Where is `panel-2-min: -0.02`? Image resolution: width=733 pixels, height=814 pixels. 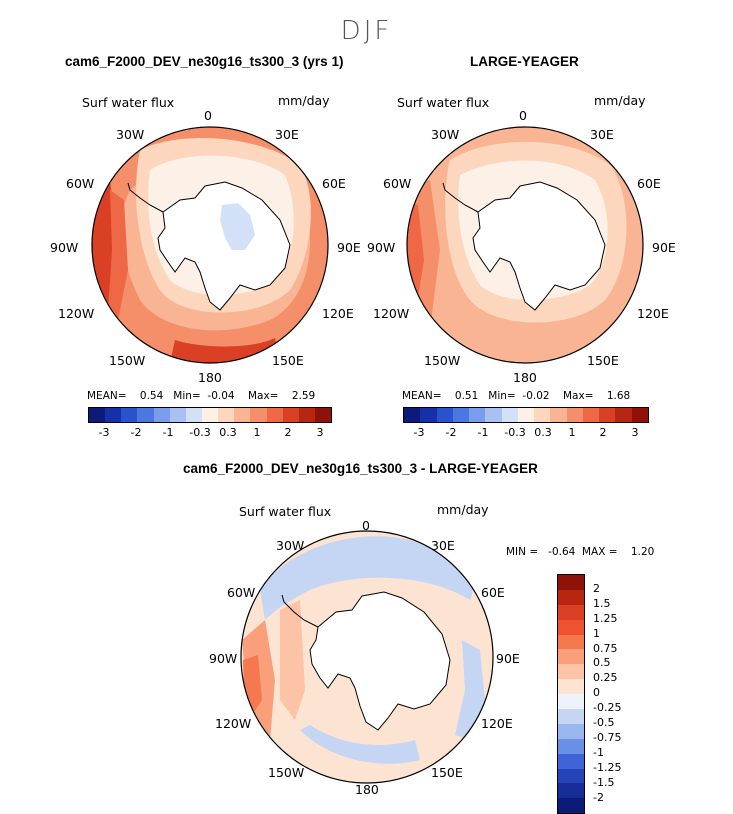 panel-2-min: -0.02 is located at coordinates (536, 396).